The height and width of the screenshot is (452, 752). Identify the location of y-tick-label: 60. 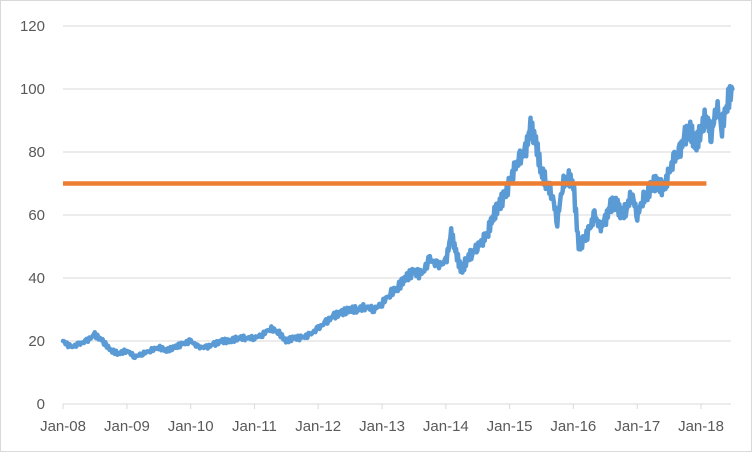
(36, 215).